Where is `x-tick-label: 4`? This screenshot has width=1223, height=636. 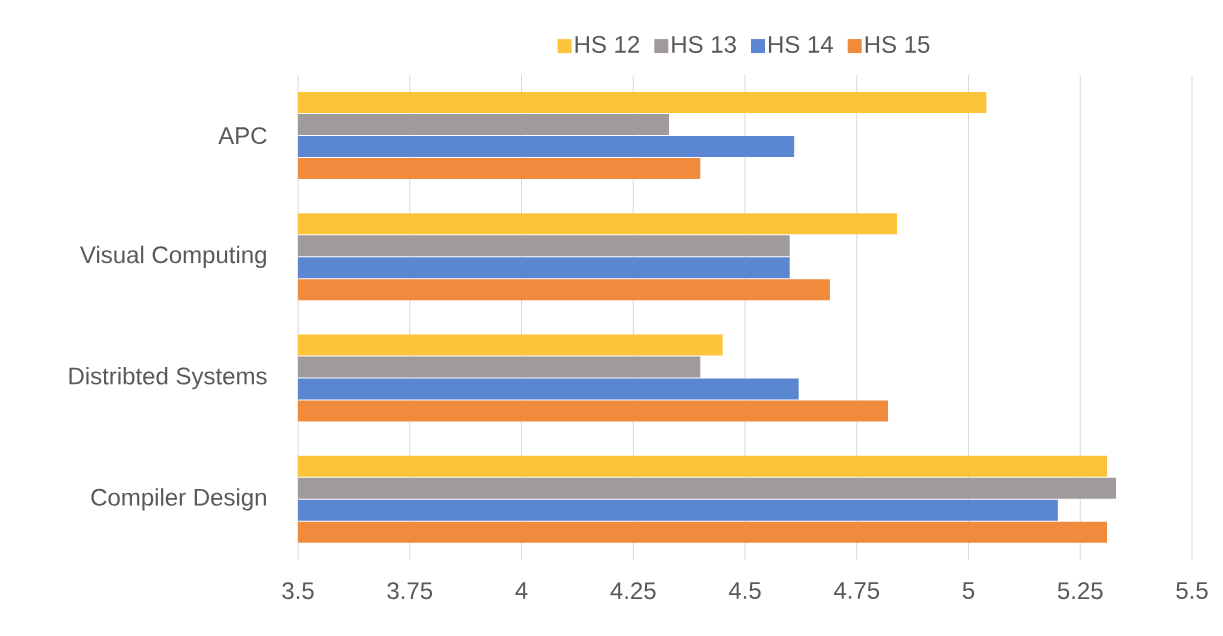 x-tick-label: 4 is located at coordinates (521, 590).